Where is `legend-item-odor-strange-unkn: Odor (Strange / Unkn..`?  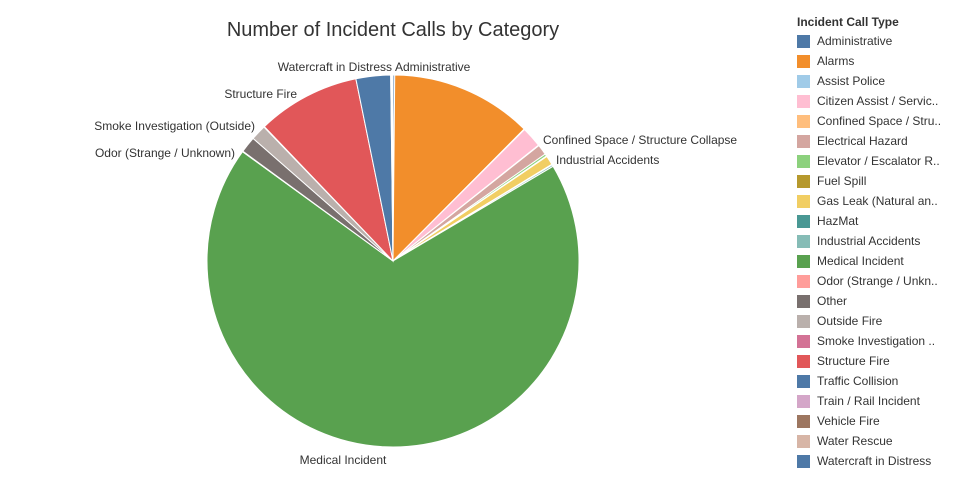 legend-item-odor-strange-unkn: Odor (Strange / Unkn.. is located at coordinates (877, 281).